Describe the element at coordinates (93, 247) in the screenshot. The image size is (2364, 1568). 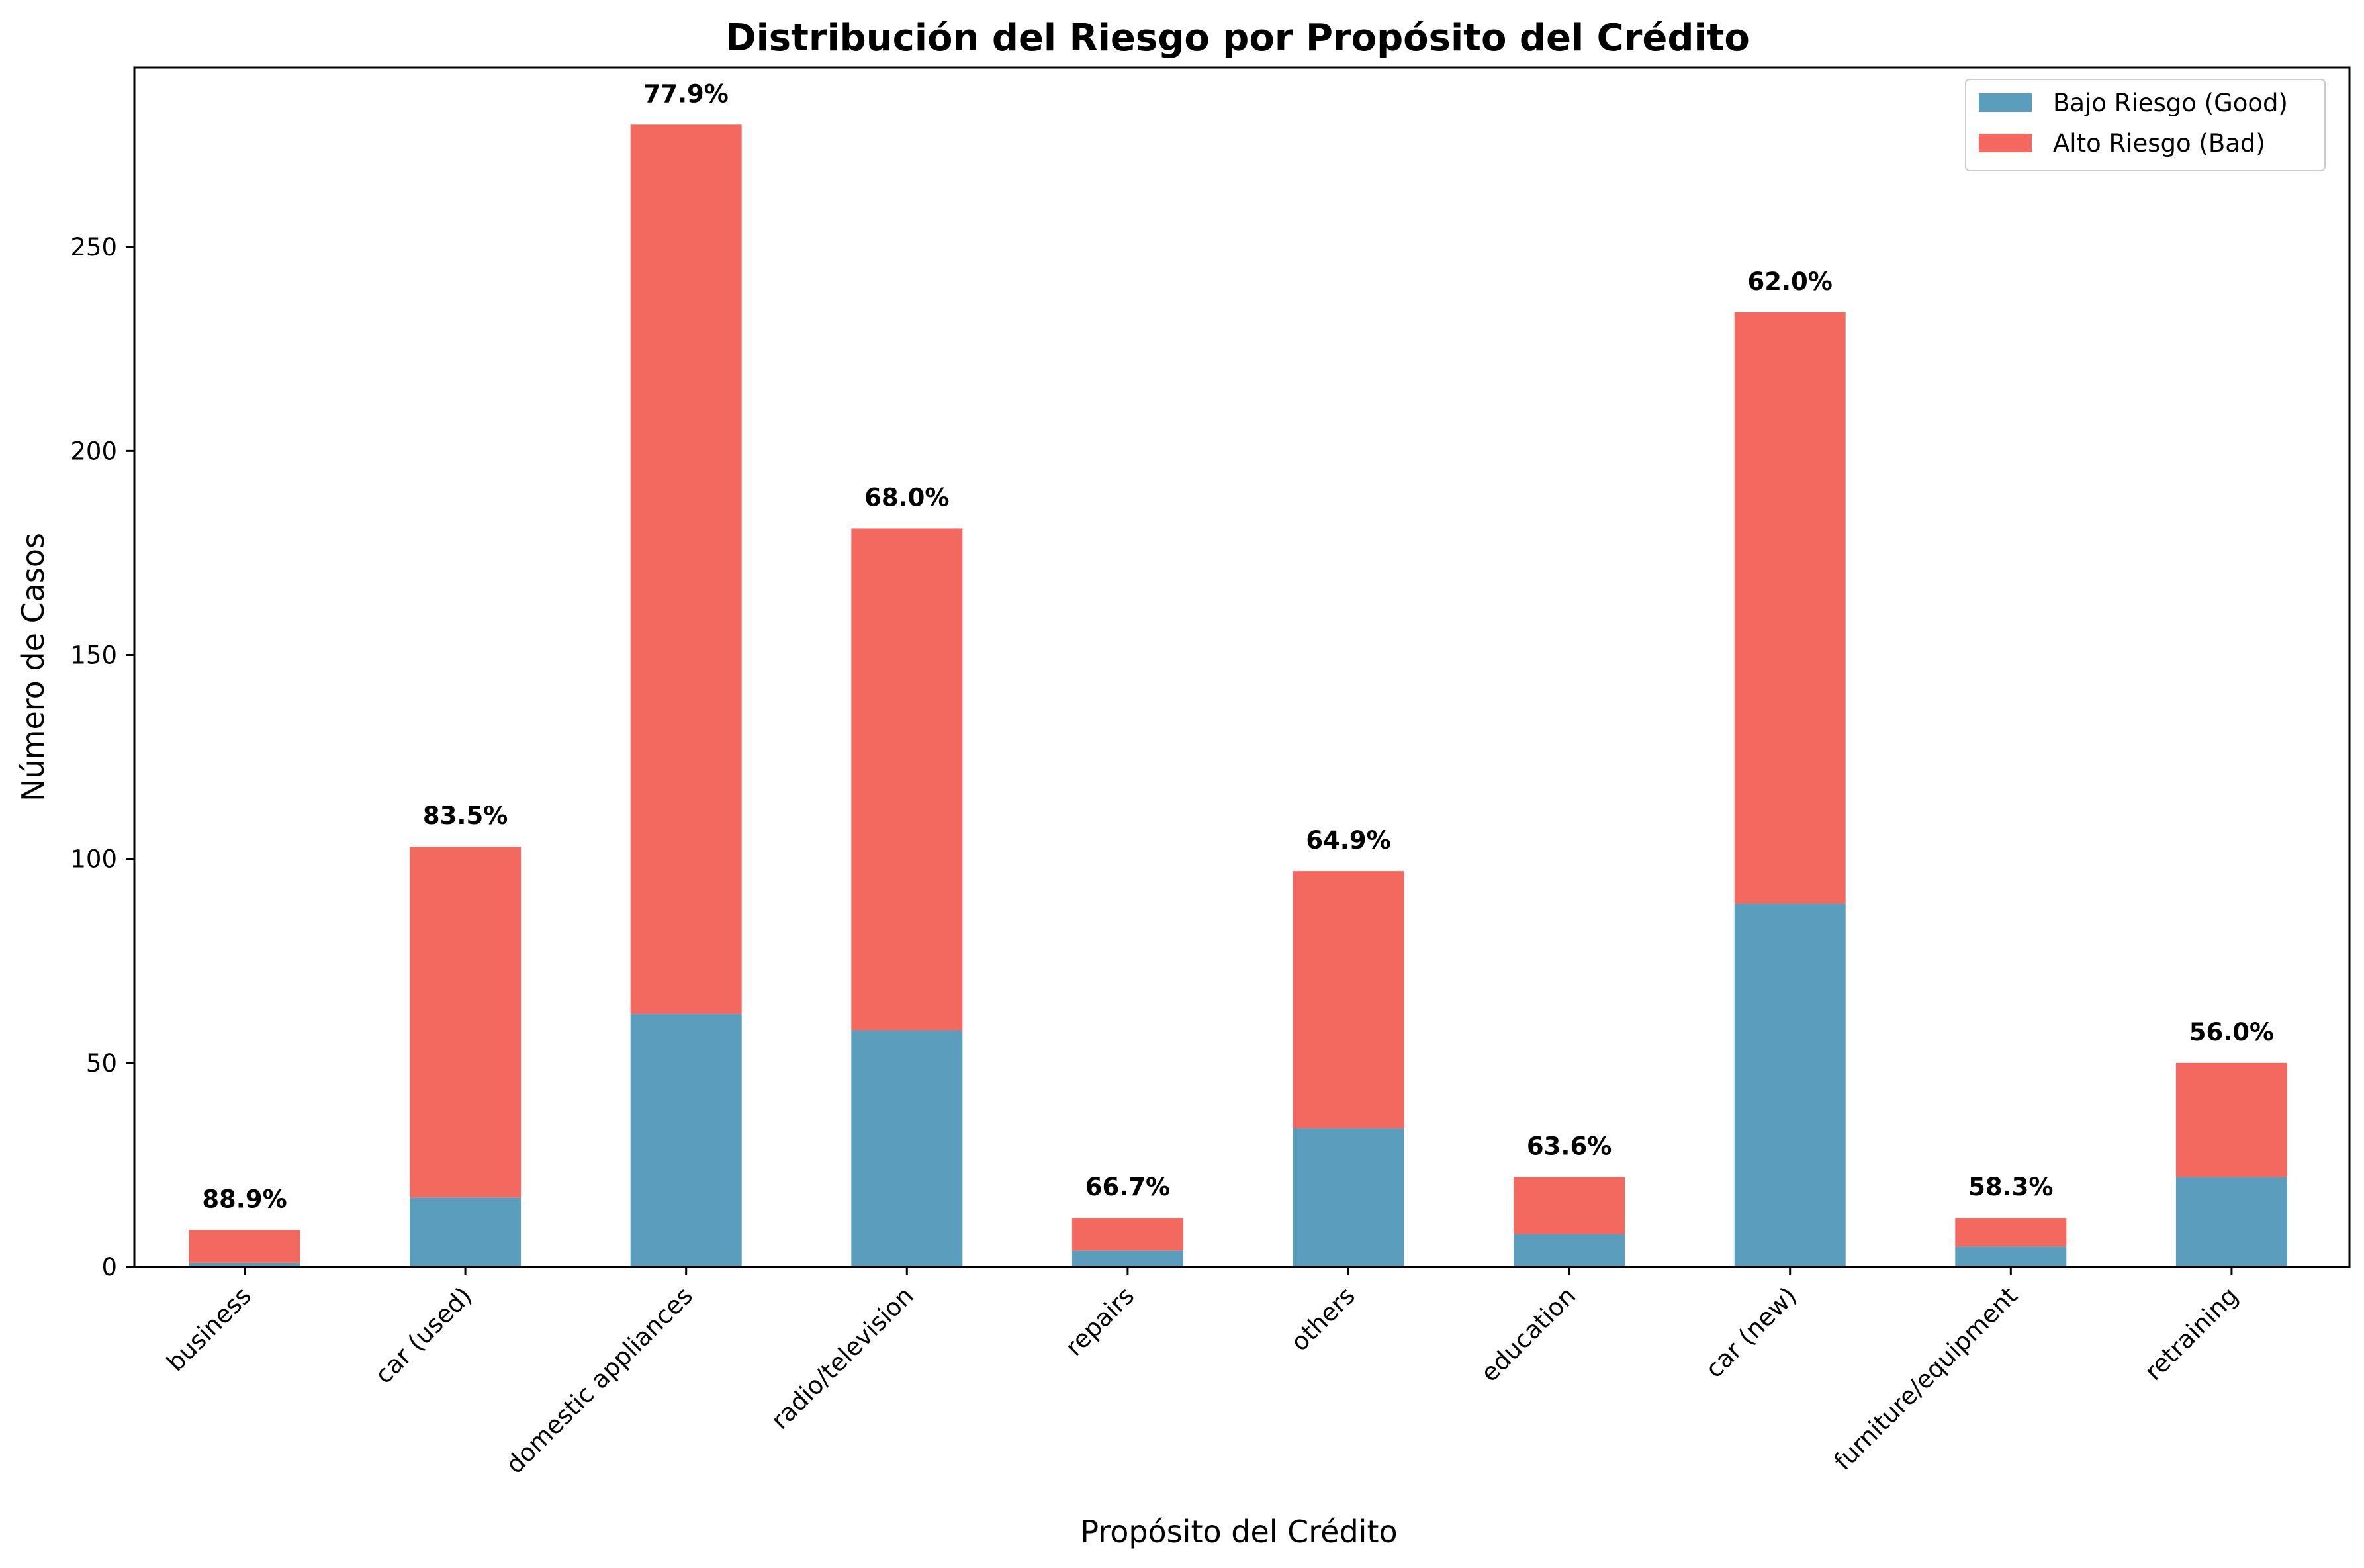
I see `y-tick-label-5: 250` at that location.